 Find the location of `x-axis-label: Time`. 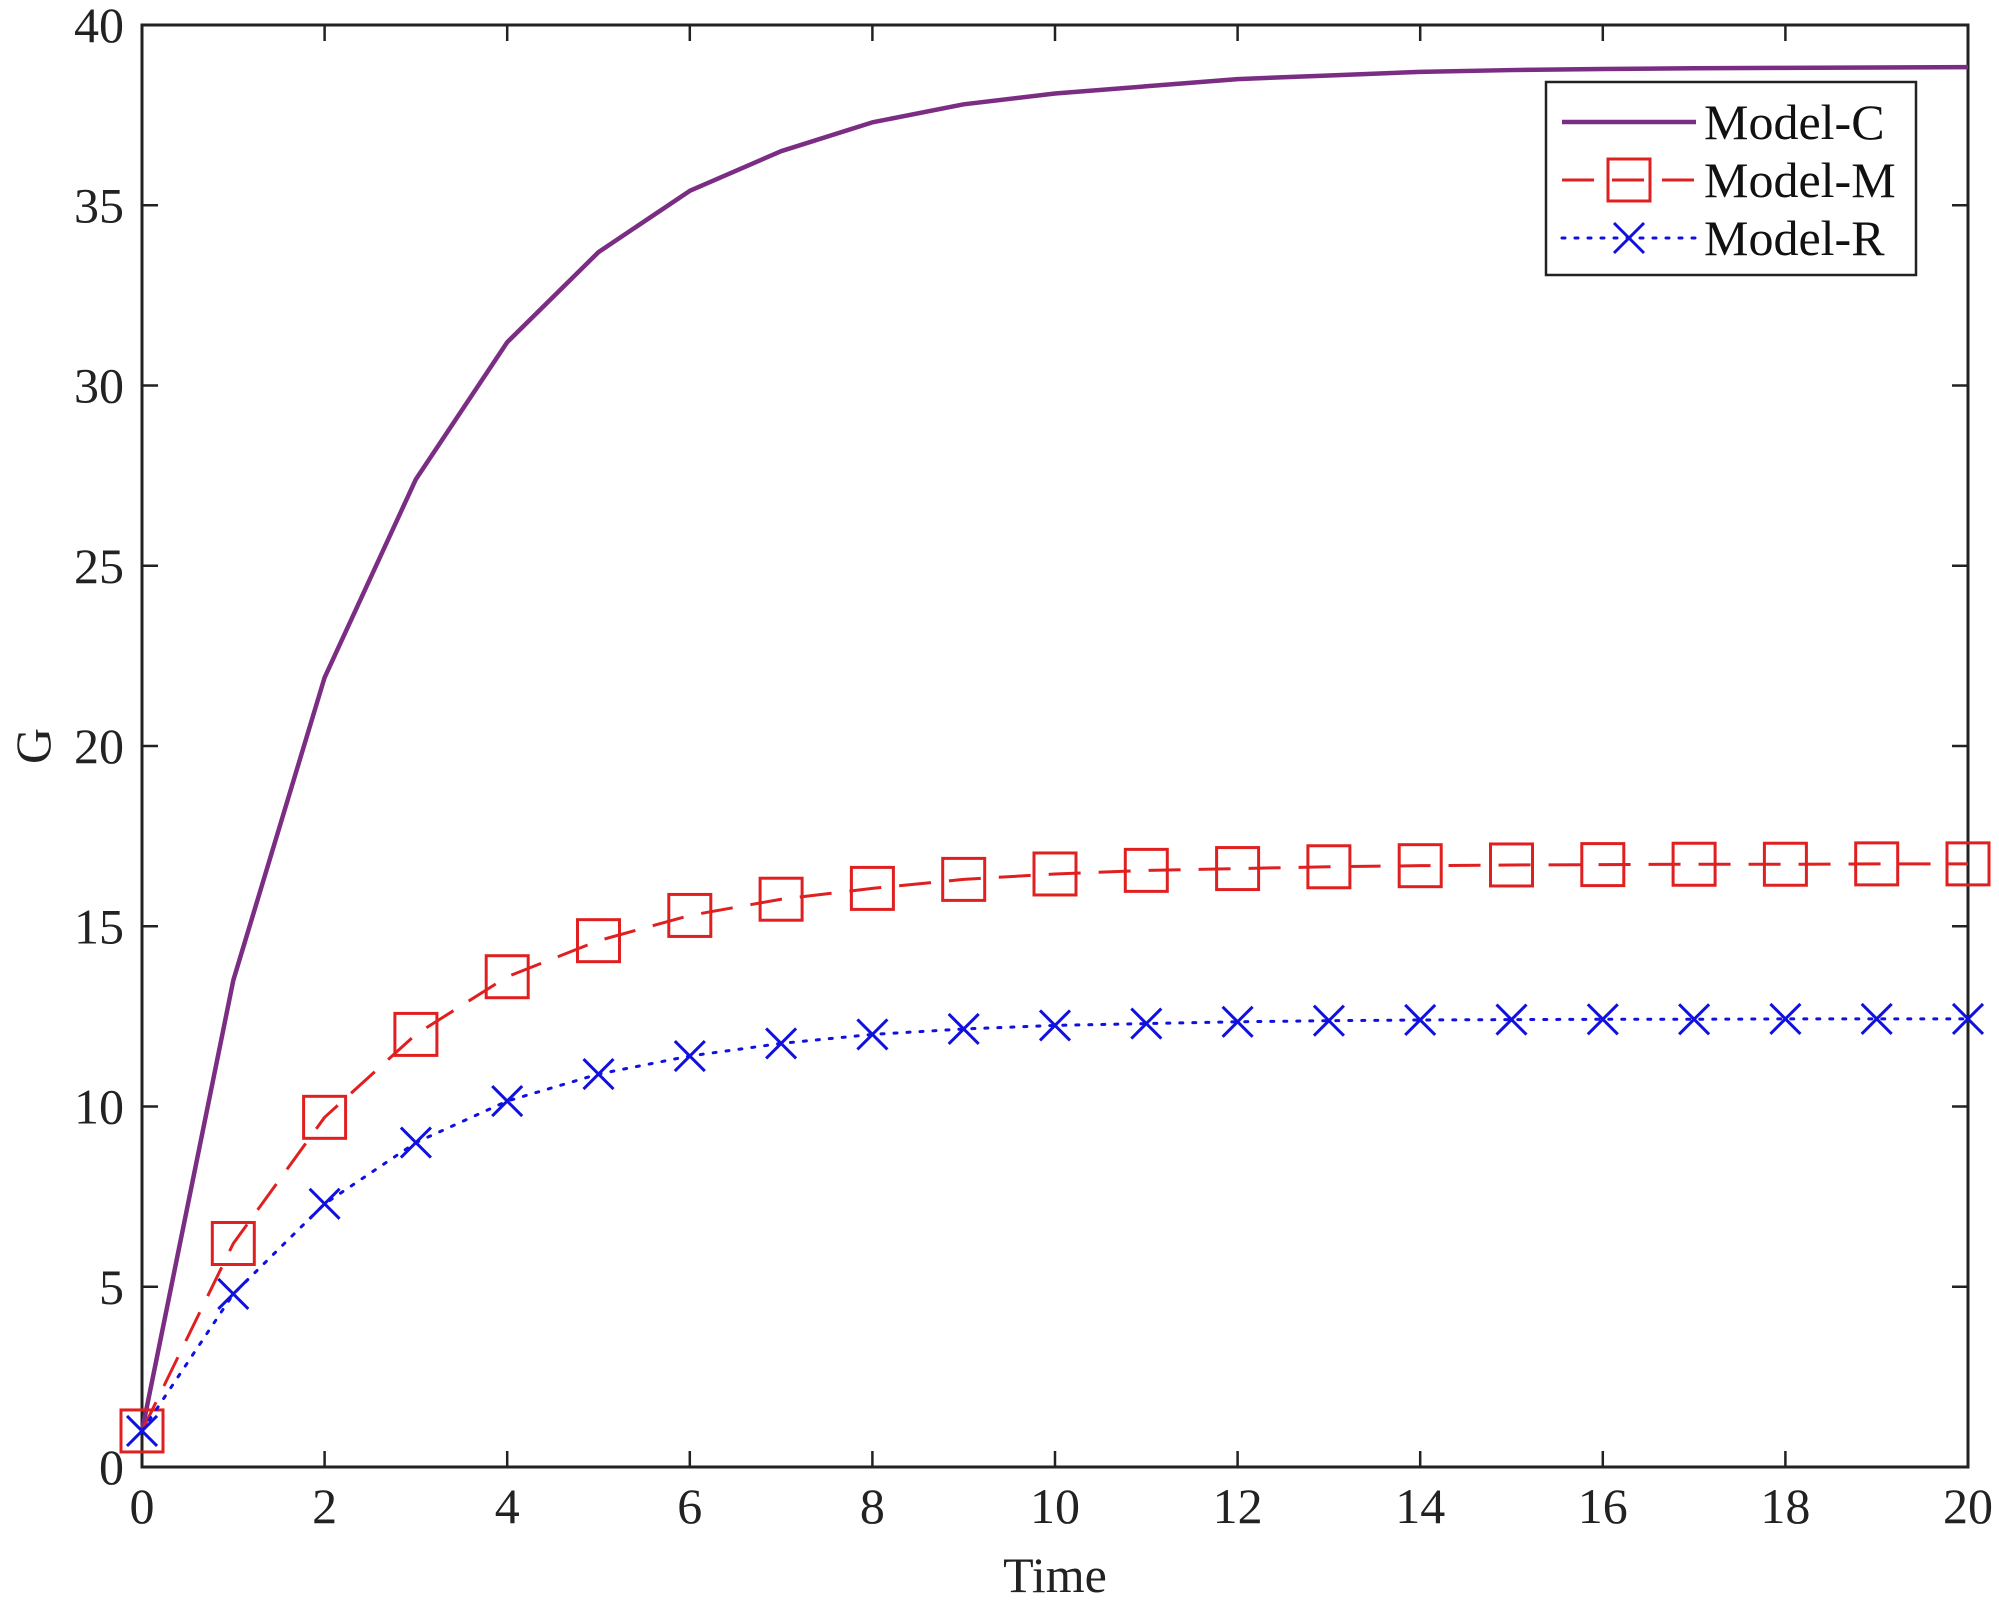

x-axis-label: Time is located at coordinates (1055, 1575).